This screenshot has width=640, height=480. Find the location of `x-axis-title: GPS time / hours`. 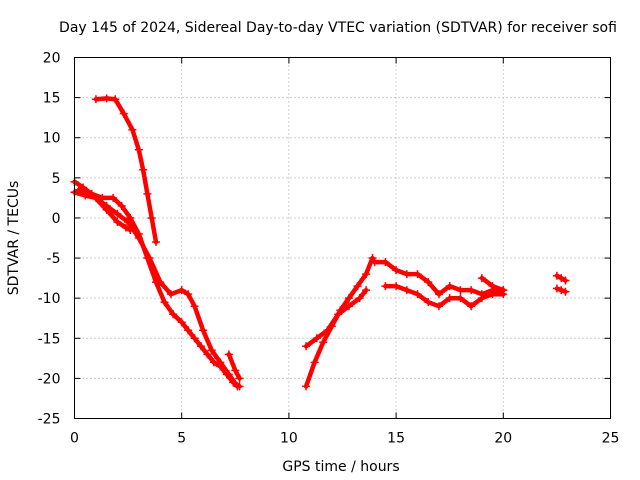

x-axis-title: GPS time / hours is located at coordinates (340, 467).